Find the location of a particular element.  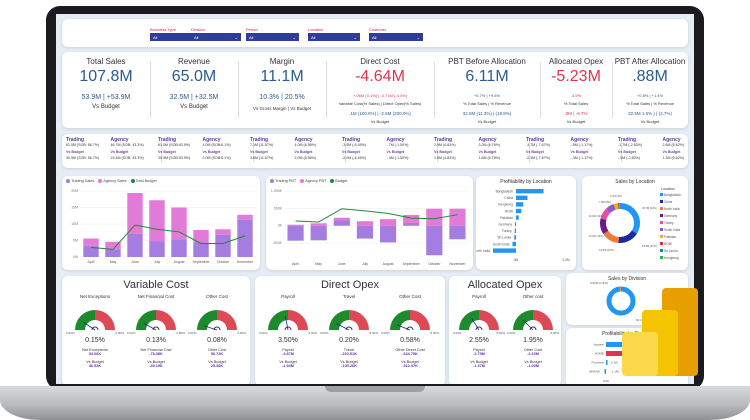

kpi-title: Direct Cost is located at coordinates (380, 61).